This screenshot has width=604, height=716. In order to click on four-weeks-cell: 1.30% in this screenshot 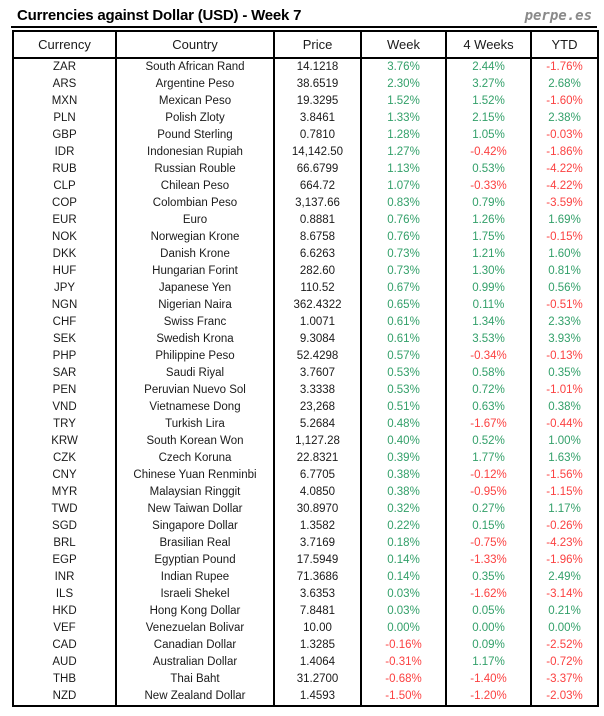, I will do `click(488, 271)`.